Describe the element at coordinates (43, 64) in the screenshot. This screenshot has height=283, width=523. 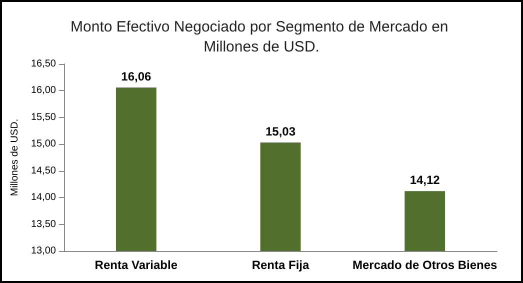
I see `y-tick-label: 16,50` at that location.